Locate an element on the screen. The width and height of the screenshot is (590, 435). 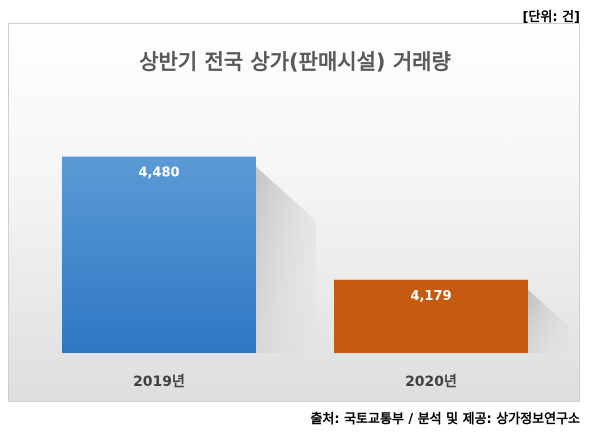
category-label-1: 2020년 is located at coordinates (431, 382).